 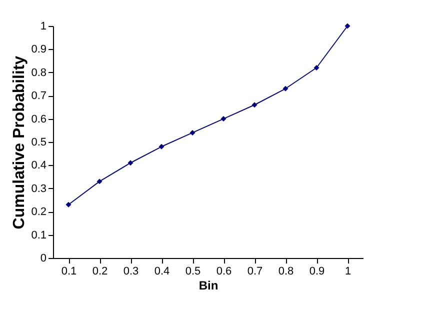 What do you see at coordinates (38, 188) in the screenshot?
I see `y-tick-label: 0.3` at bounding box center [38, 188].